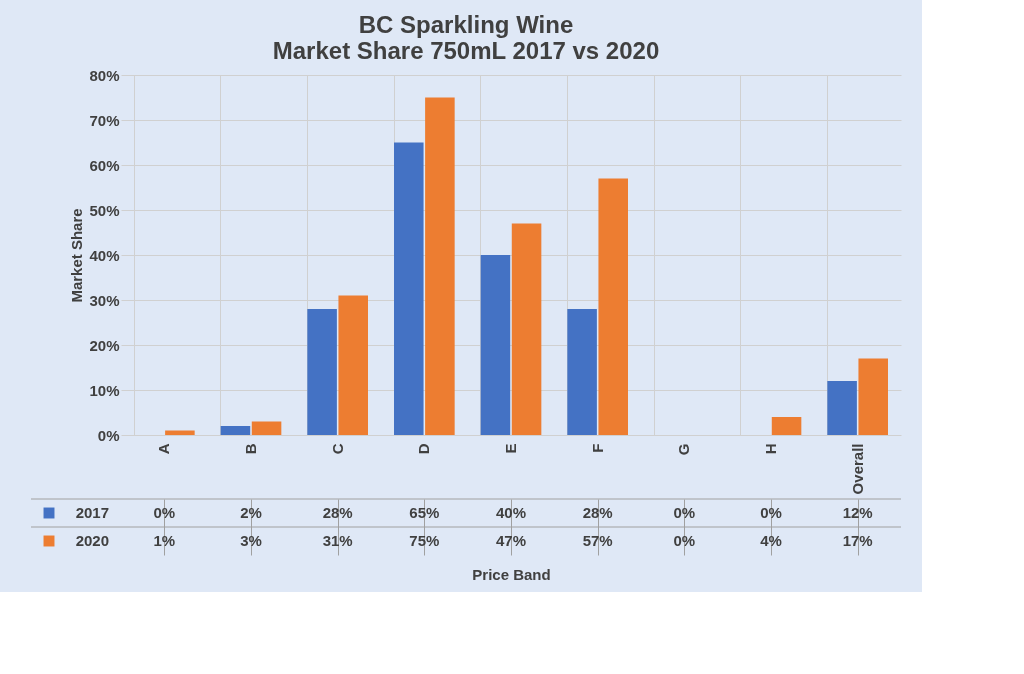  I want to click on text: Market Share 750mL 2017 vs 2020, so click(466, 50).